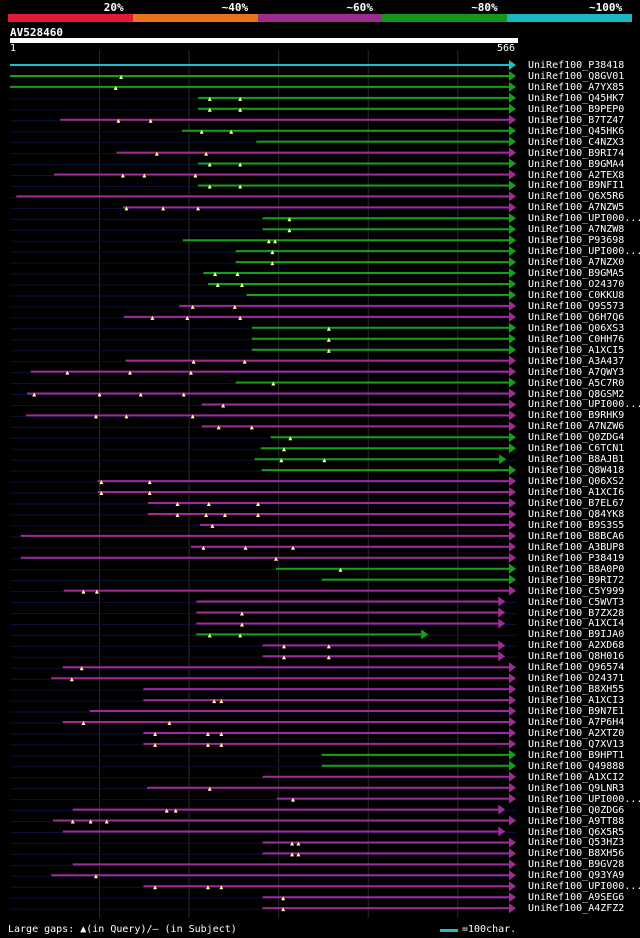  I want to click on query-start-tick: 1, so click(13, 48).